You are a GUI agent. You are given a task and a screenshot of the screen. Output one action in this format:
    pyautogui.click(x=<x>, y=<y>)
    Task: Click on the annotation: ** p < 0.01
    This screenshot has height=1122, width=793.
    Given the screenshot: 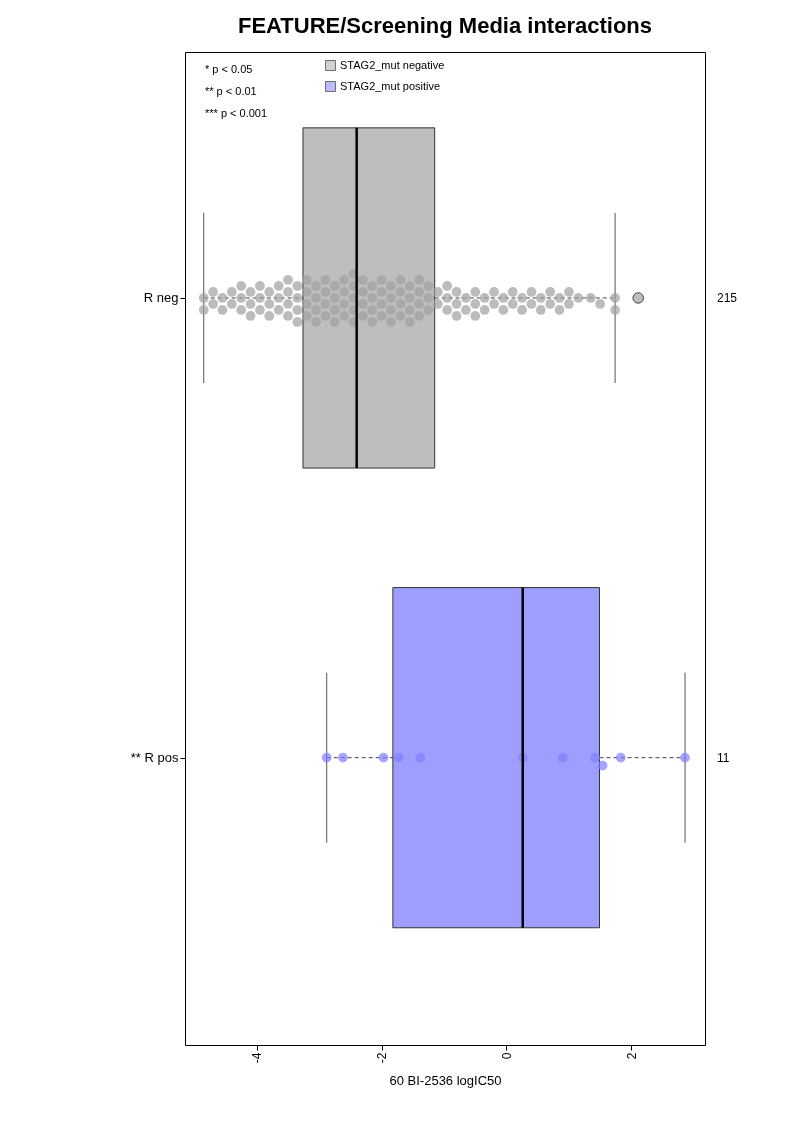 What is the action you would take?
    pyautogui.click(x=231, y=91)
    